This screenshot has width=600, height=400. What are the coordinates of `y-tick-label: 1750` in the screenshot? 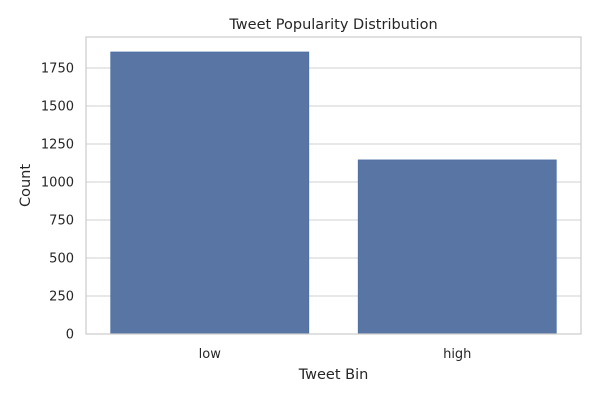 It's located at (57, 69).